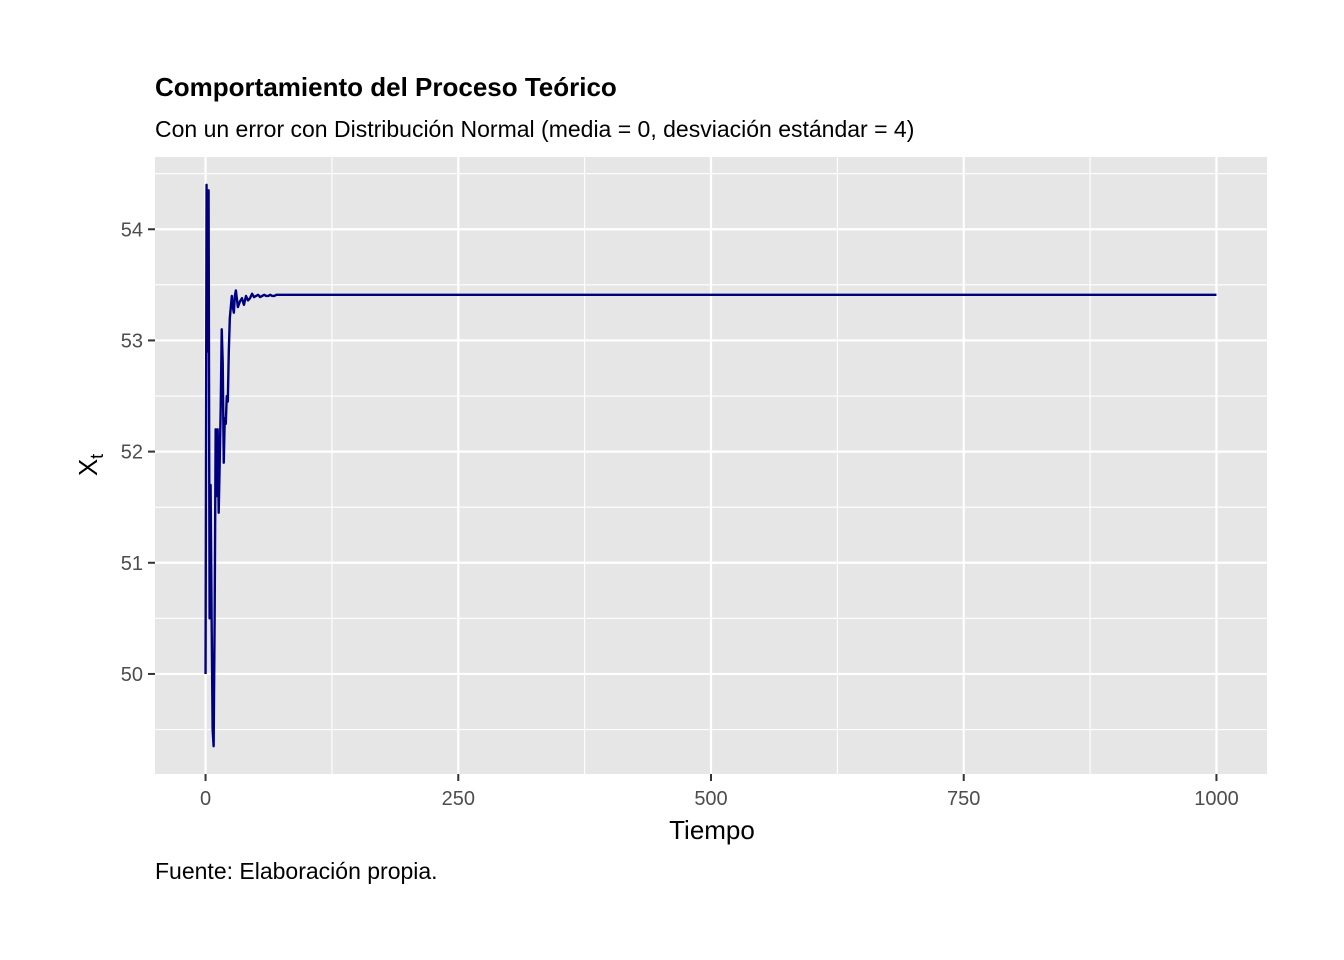  I want to click on x-axis: 0 250 500 750 1000, so click(719, 792).